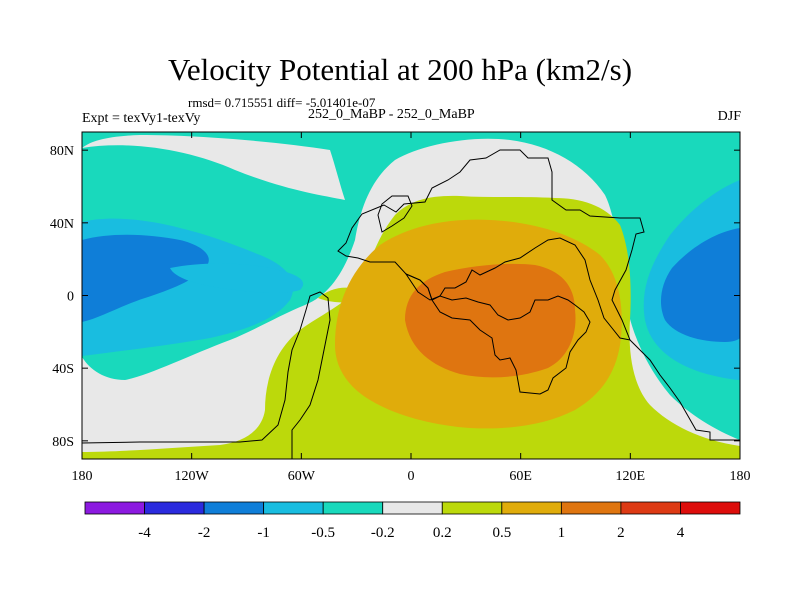 The image size is (800, 600). Describe the element at coordinates (442, 533) in the screenshot. I see `colorbar-label: 0.2` at that location.